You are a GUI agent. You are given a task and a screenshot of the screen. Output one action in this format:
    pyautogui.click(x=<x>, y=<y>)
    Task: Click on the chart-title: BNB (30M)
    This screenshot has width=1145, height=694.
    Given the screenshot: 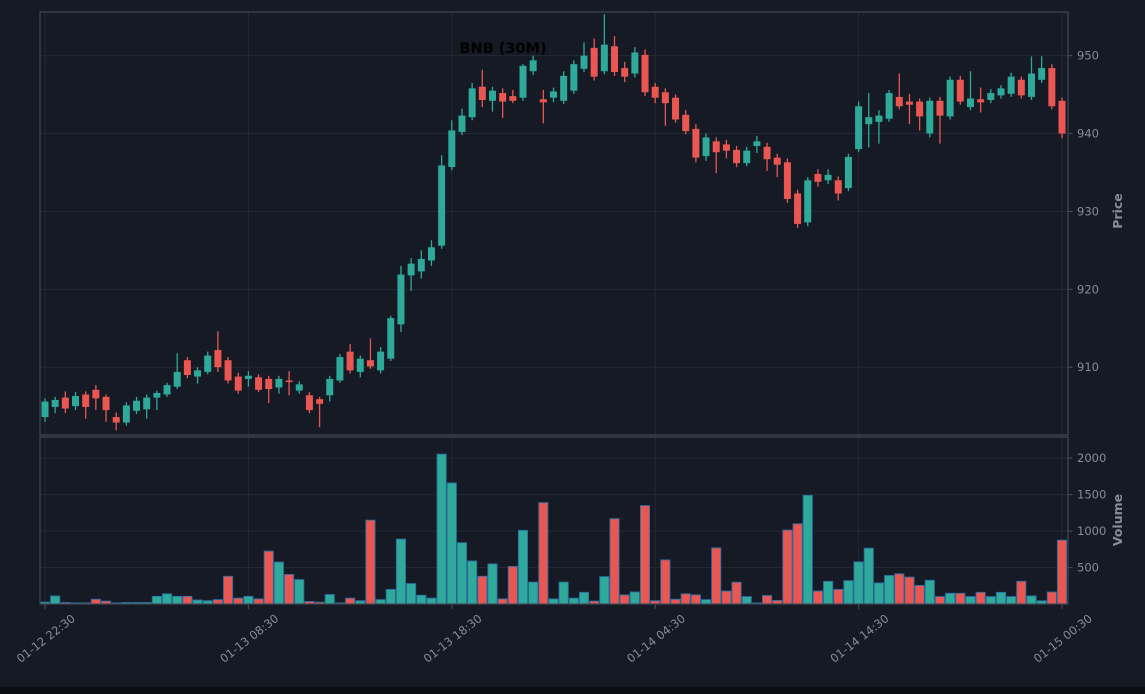 What is the action you would take?
    pyautogui.click(x=502, y=49)
    